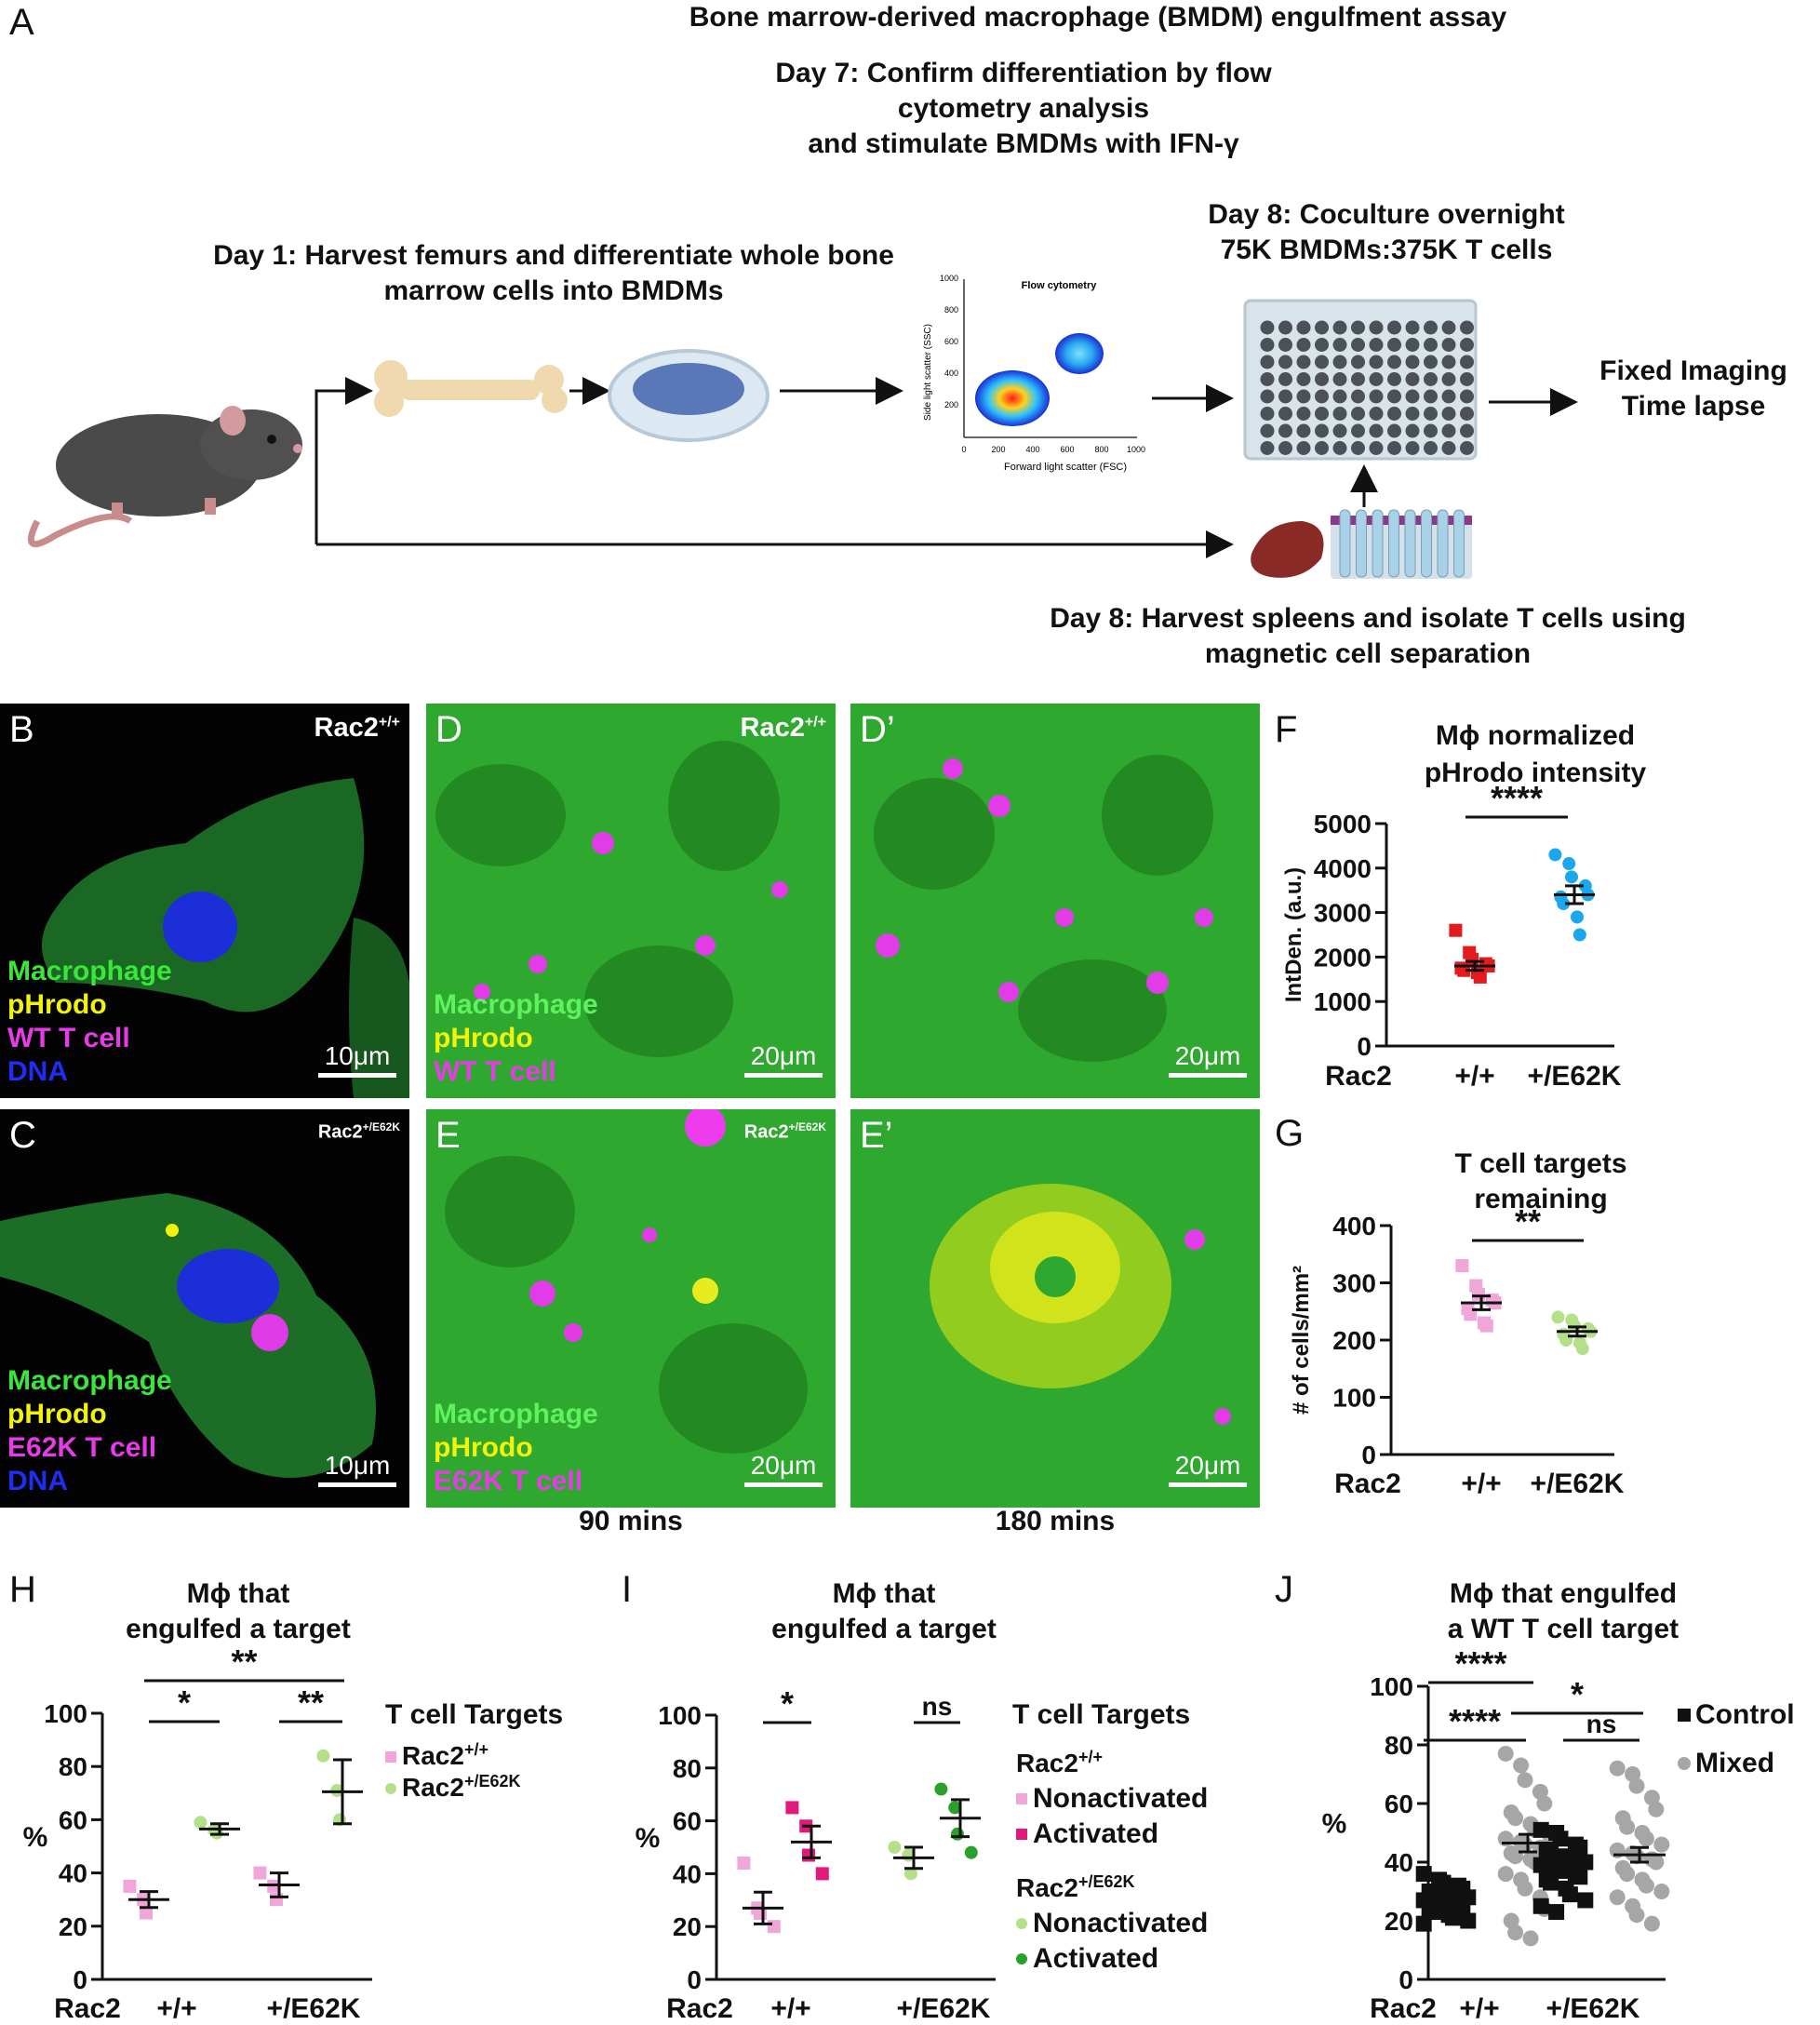 This screenshot has height=2025, width=1820. I want to click on spleen-icon, so click(1287, 549).